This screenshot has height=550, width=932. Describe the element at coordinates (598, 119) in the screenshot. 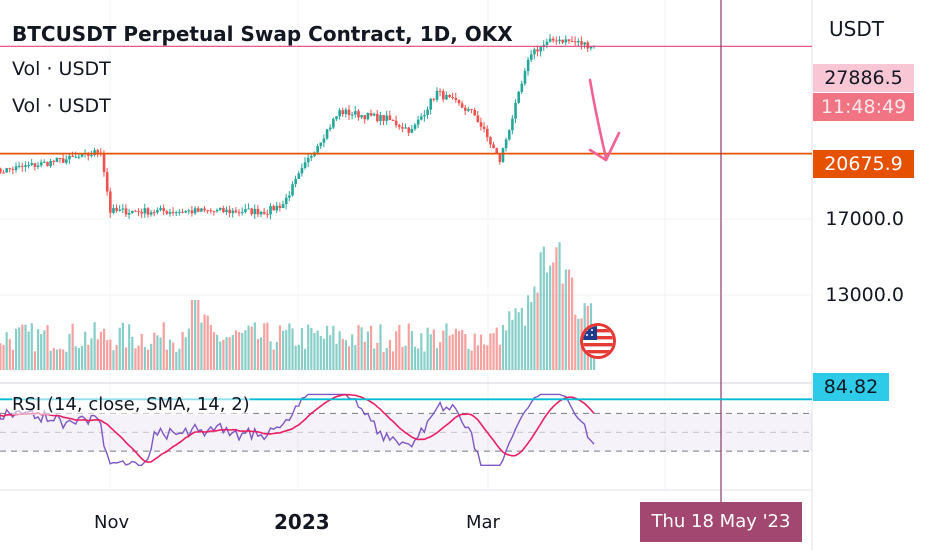

I see `down-arrow-shaft` at that location.